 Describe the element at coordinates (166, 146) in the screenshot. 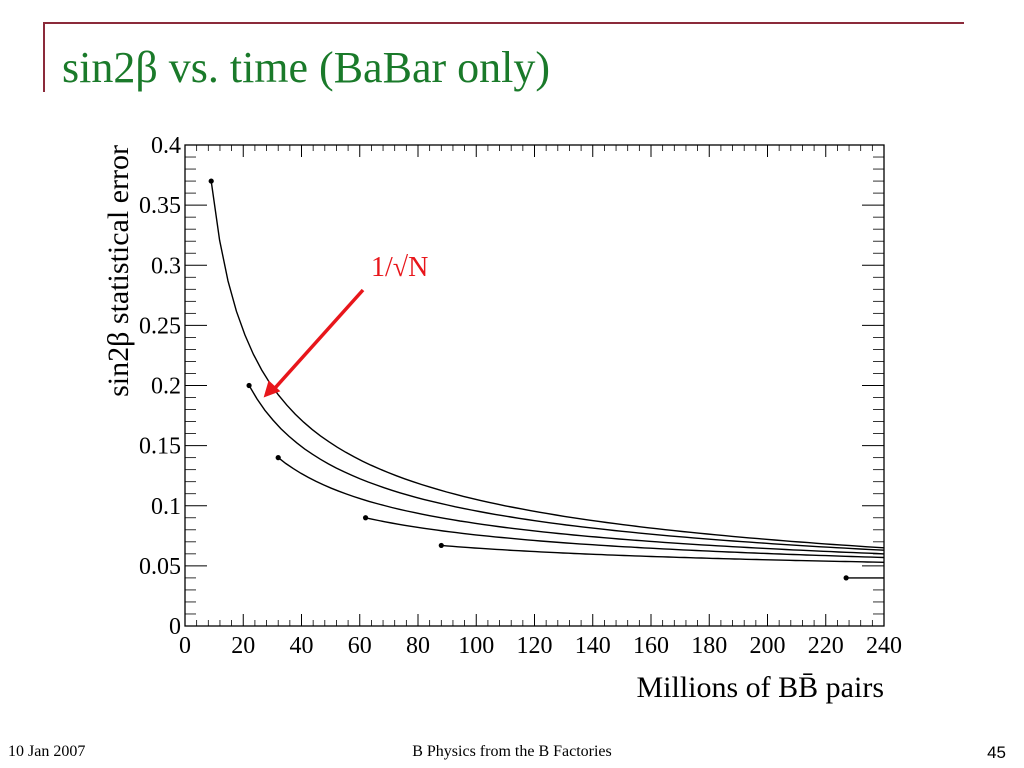

I see `y-tick-label: 0.4` at that location.